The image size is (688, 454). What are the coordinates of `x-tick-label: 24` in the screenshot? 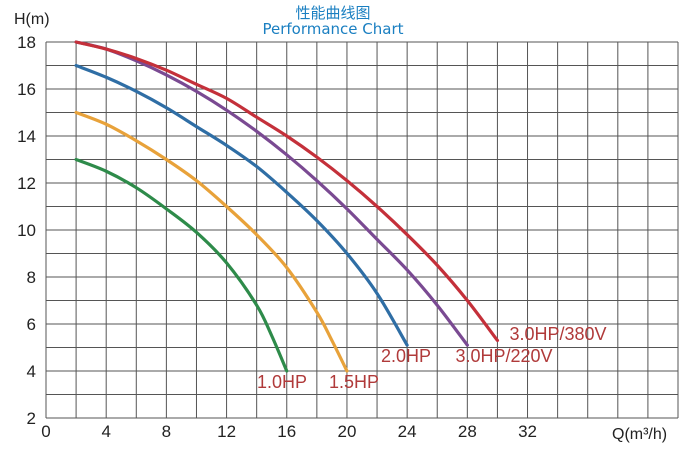 It's located at (407, 431).